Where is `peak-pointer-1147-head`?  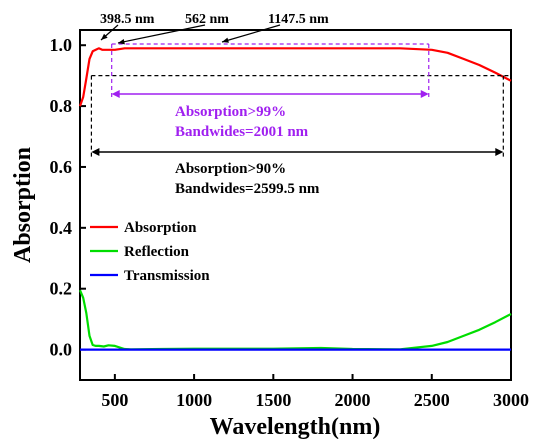
peak-pointer-1147-head is located at coordinates (225, 40).